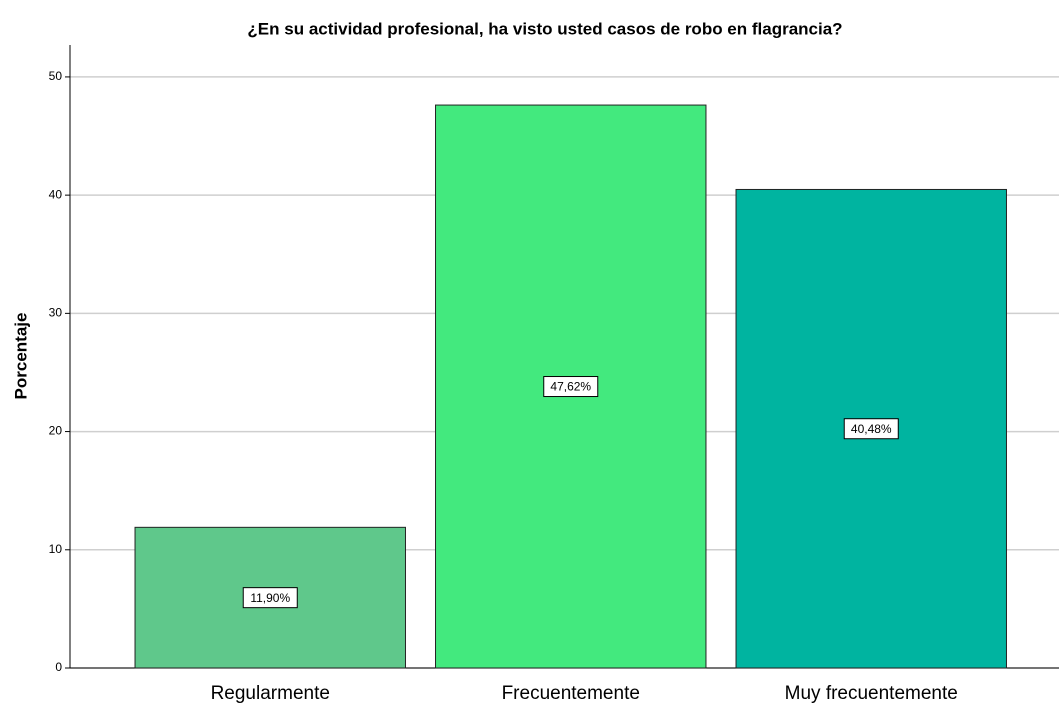 The height and width of the screenshot is (704, 1059). Describe the element at coordinates (270, 693) in the screenshot. I see `x-tick-label: Regularmente` at that location.